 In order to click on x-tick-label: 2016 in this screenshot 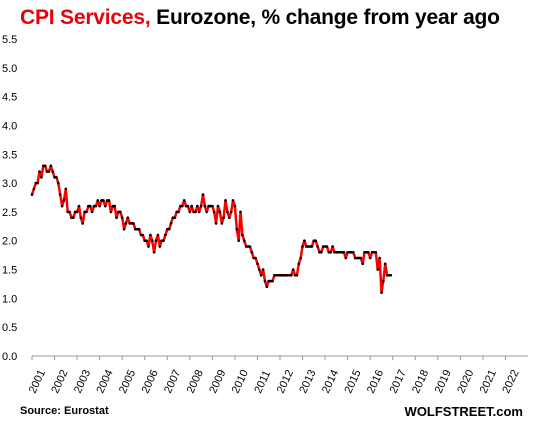, I will do `click(375, 381)`.